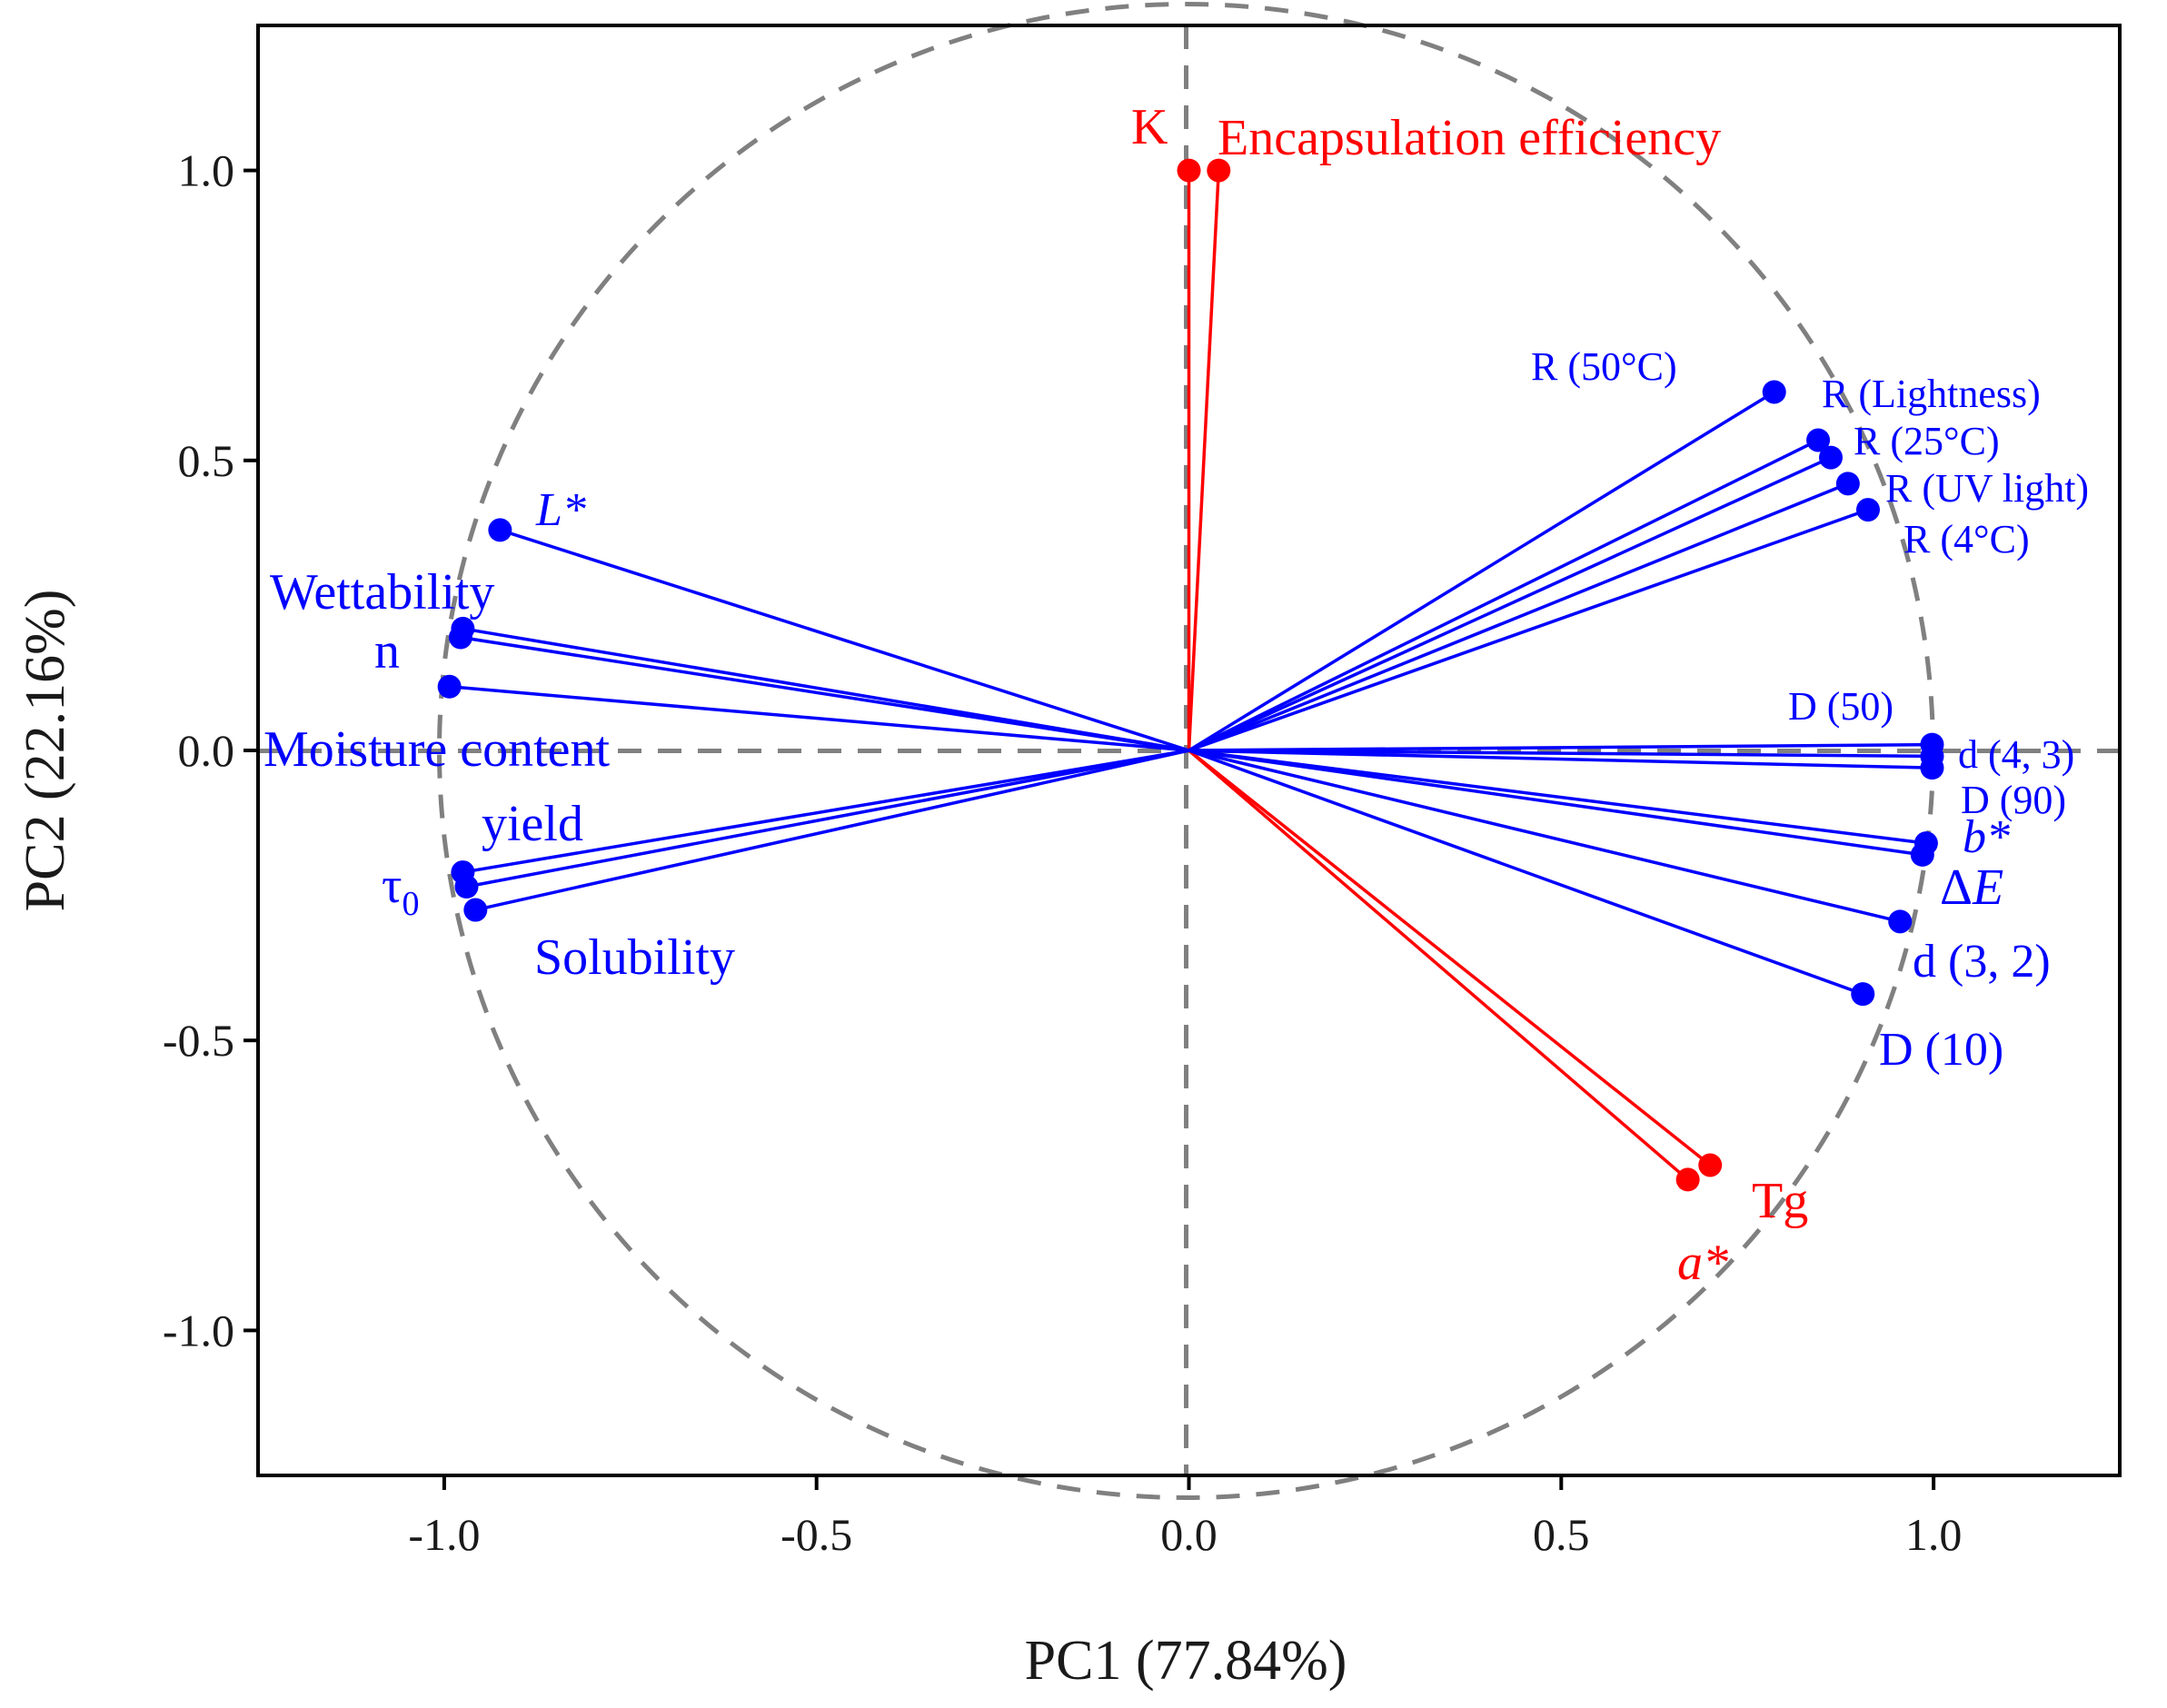  What do you see at coordinates (387, 651) in the screenshot?
I see `label-n: n` at bounding box center [387, 651].